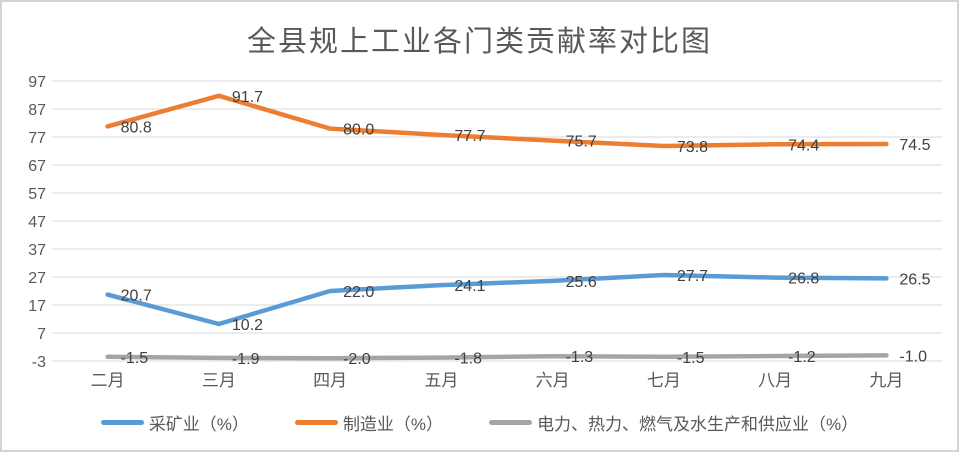 Image resolution: width=959 pixels, height=452 pixels. What do you see at coordinates (122, 422) in the screenshot?
I see `legend-swatch-mining-line-icon` at bounding box center [122, 422].